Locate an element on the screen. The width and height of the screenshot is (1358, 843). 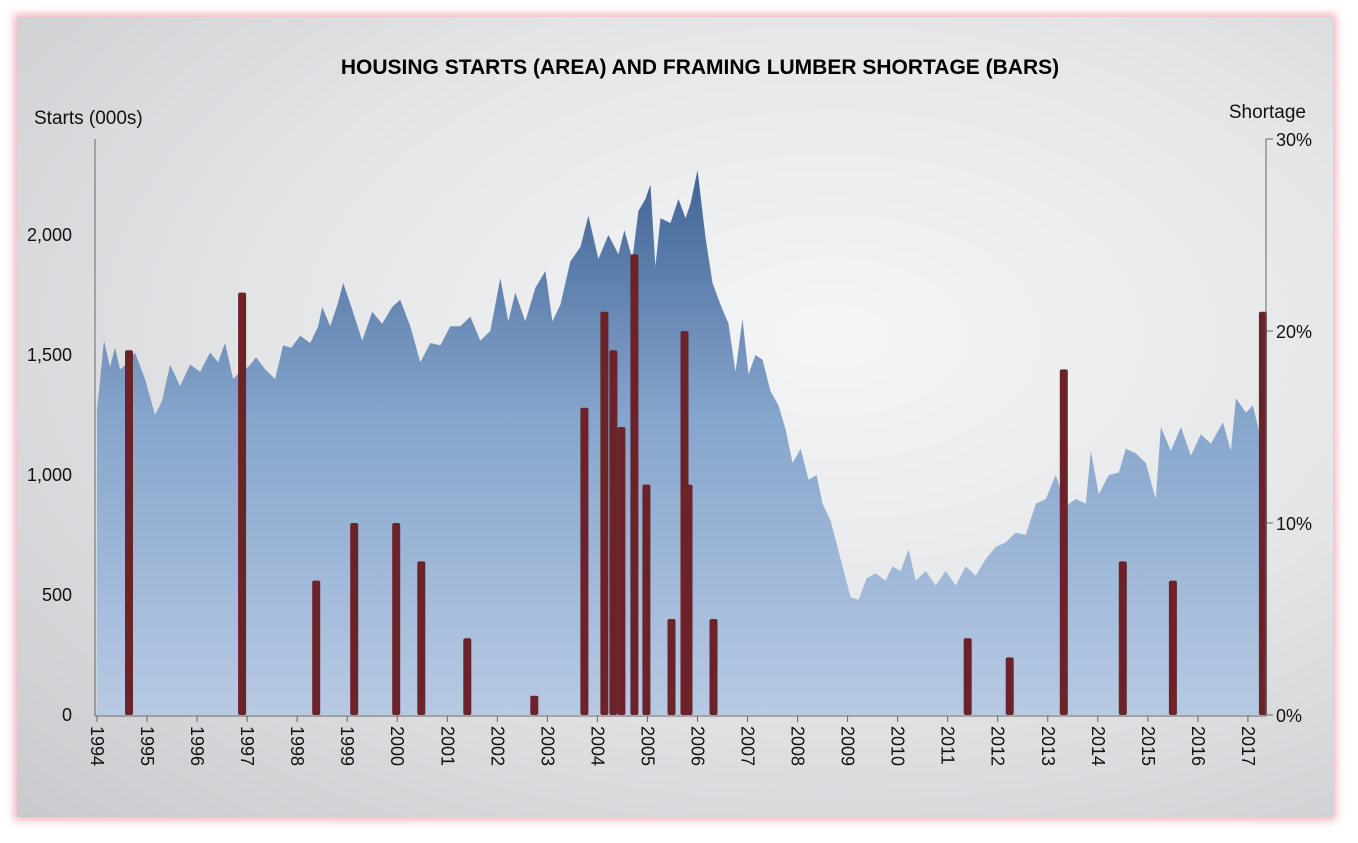
x-tick-label: 2001 is located at coordinates (447, 746).